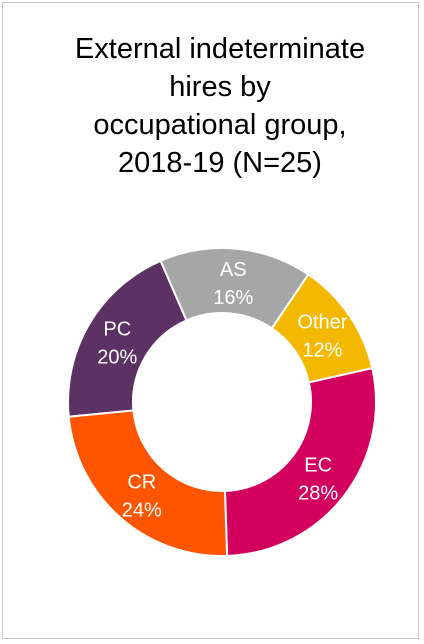 This screenshot has height=644, width=424. I want to click on slice-category-label: AS, so click(233, 270).